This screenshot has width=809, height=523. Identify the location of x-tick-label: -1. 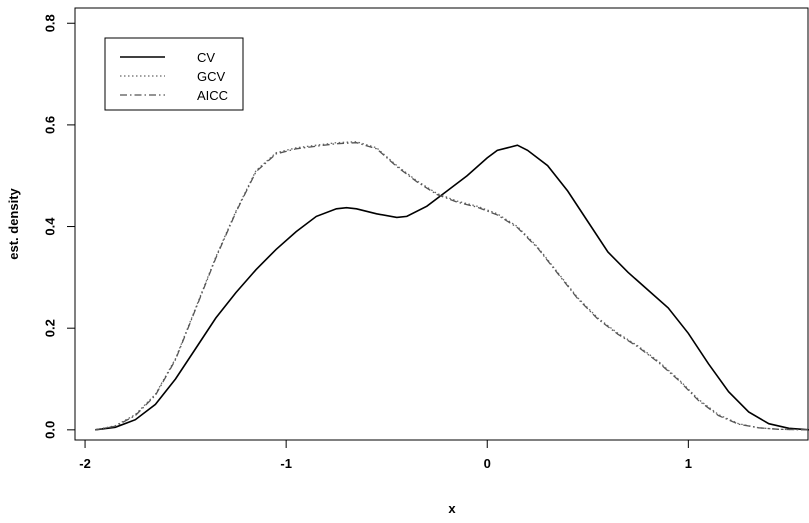
(286, 463).